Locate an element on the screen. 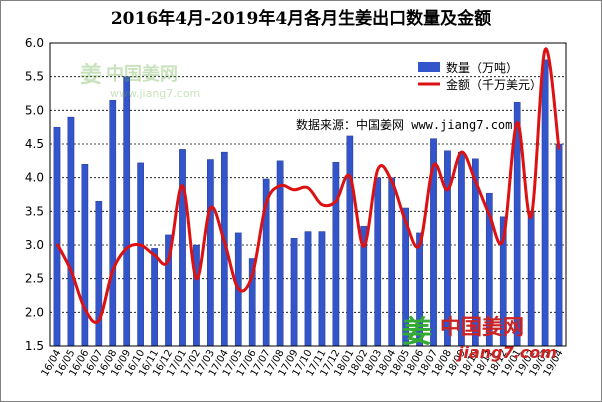  watermark-top-name: 中国姜网 is located at coordinates (142, 74).